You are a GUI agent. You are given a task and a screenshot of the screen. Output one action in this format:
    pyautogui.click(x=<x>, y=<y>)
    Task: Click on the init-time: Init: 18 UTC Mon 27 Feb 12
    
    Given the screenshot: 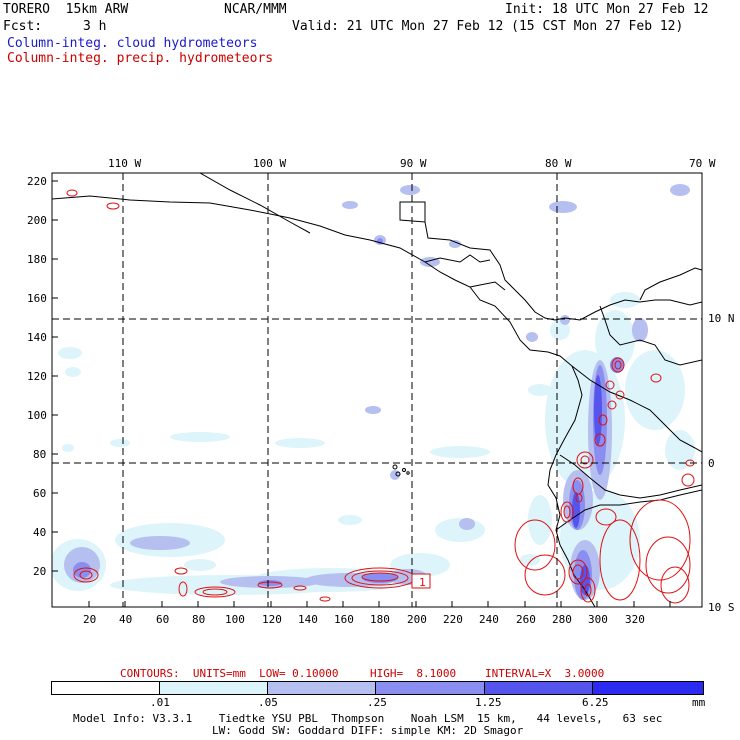 What is the action you would take?
    pyautogui.click(x=607, y=9)
    